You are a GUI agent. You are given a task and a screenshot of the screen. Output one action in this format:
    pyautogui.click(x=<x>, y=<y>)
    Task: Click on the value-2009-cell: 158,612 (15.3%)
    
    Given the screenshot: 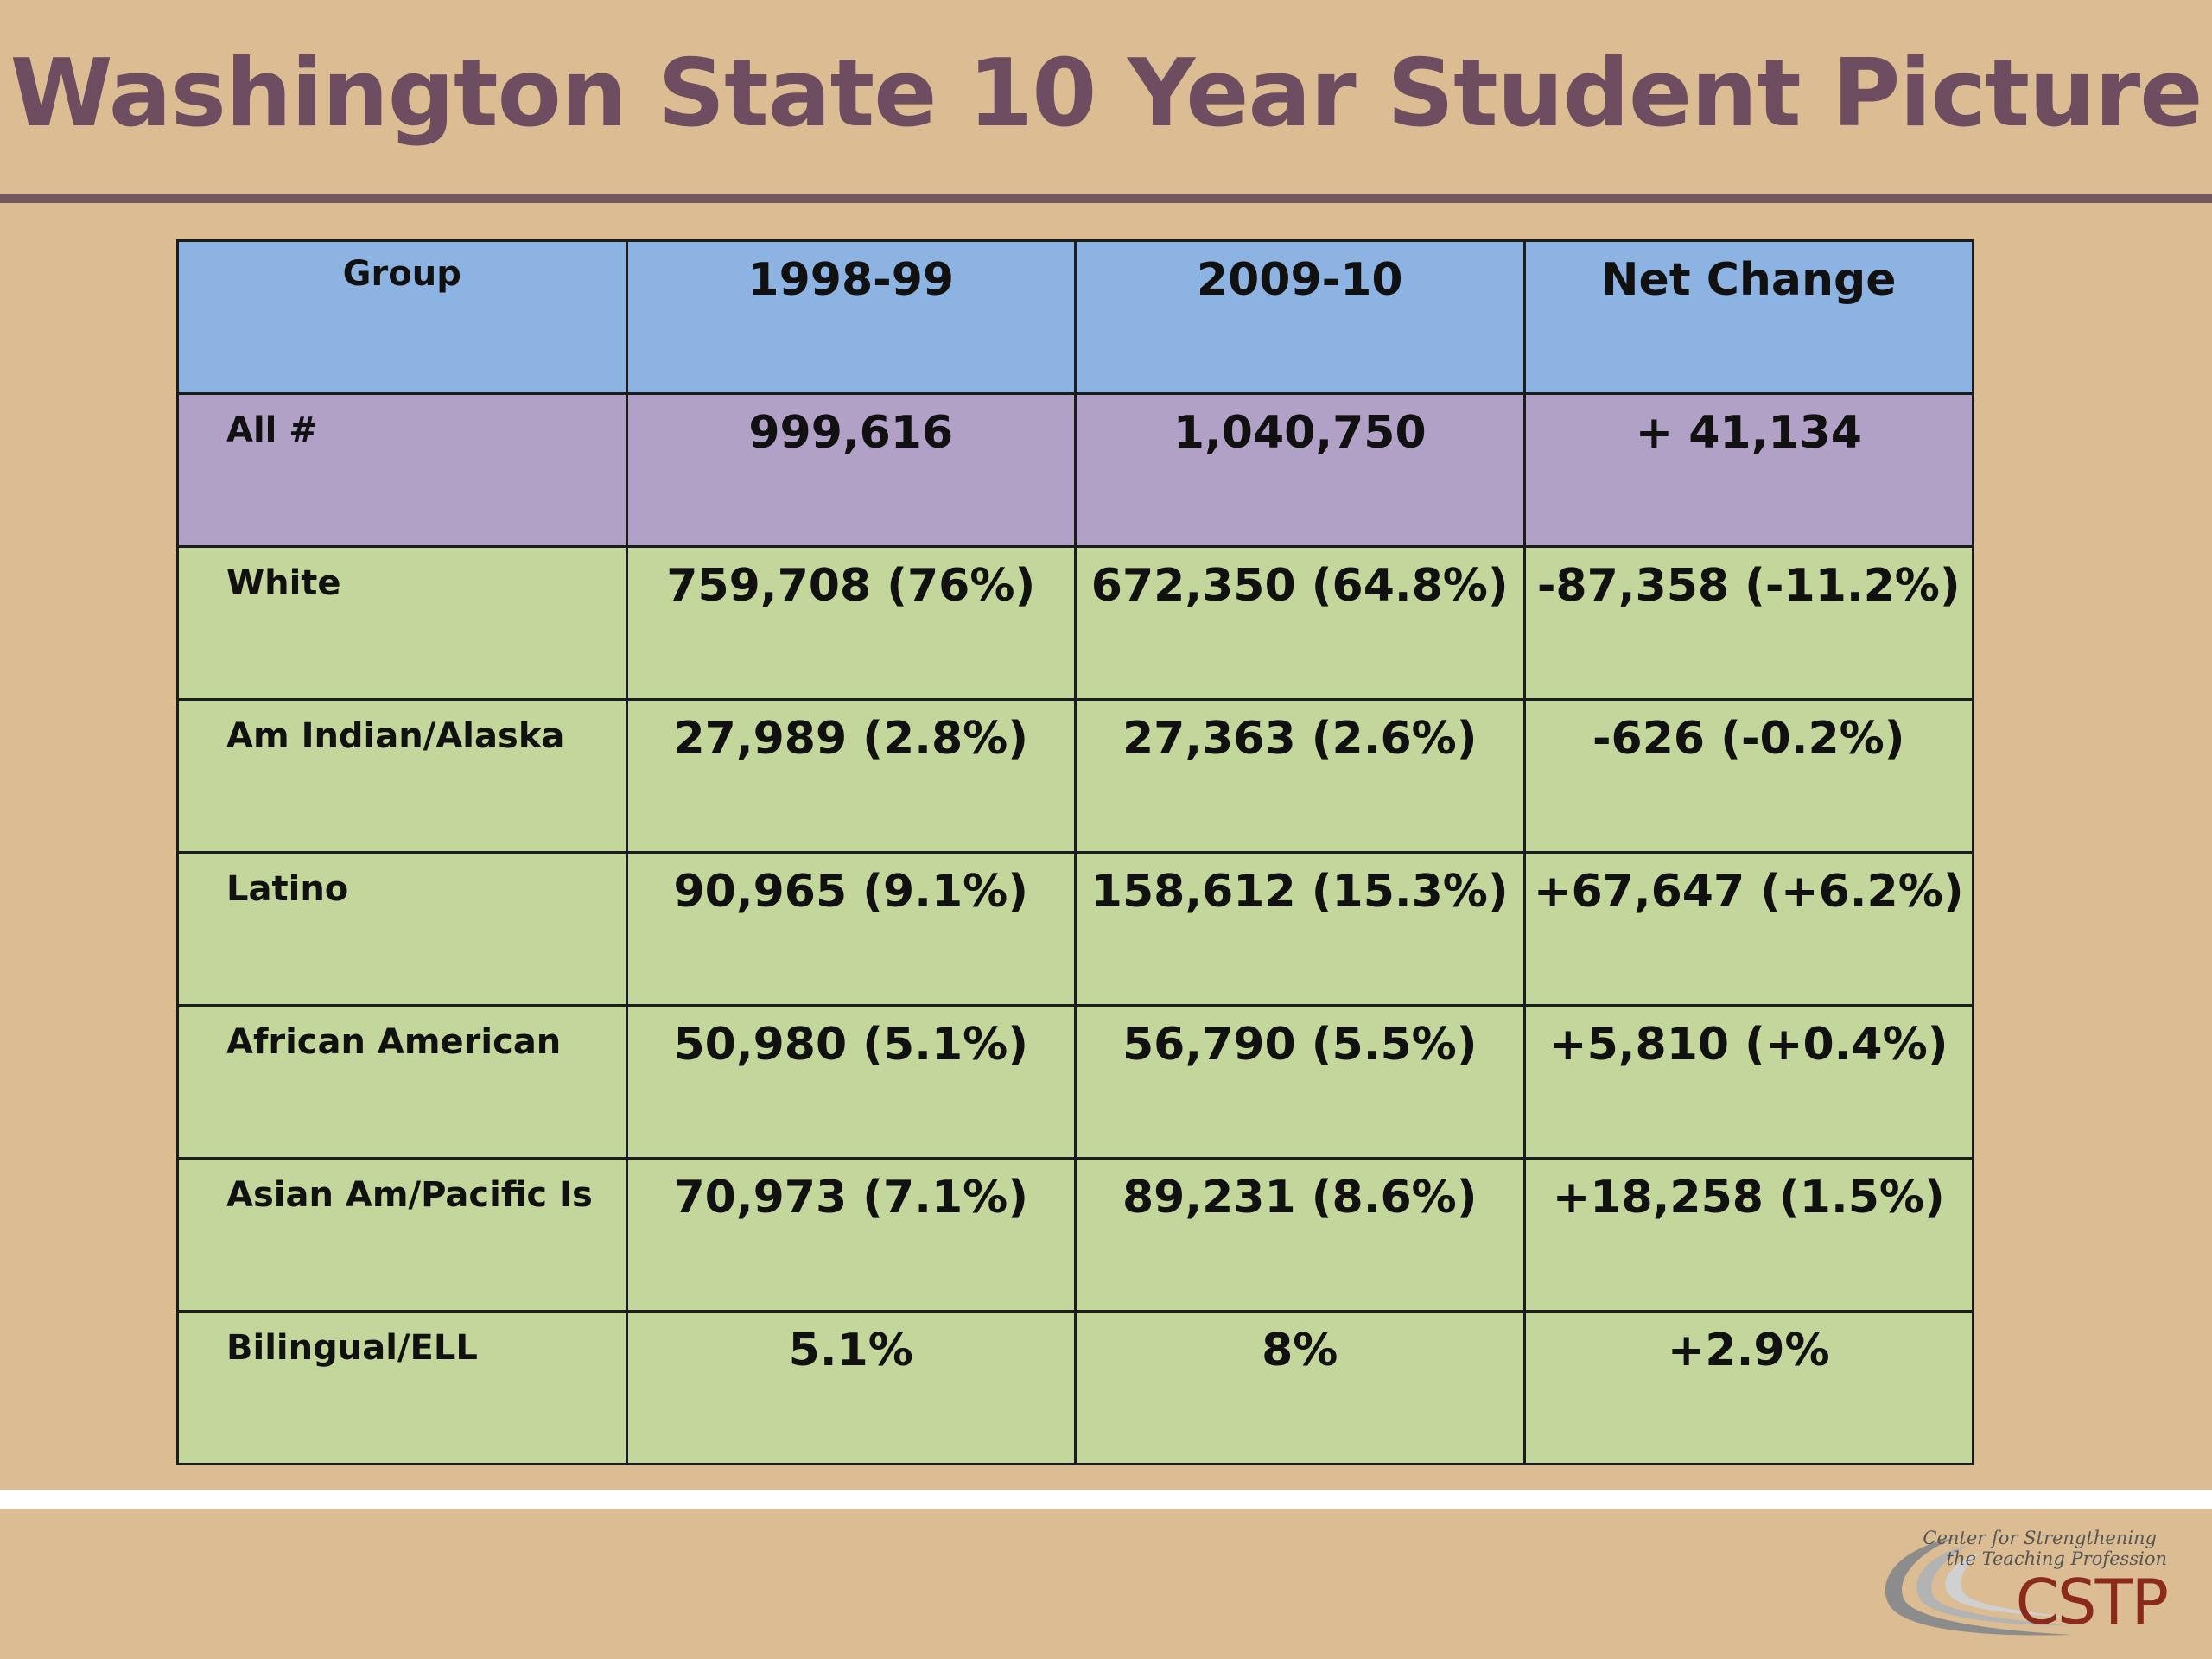 What is the action you would take?
    pyautogui.click(x=1300, y=929)
    